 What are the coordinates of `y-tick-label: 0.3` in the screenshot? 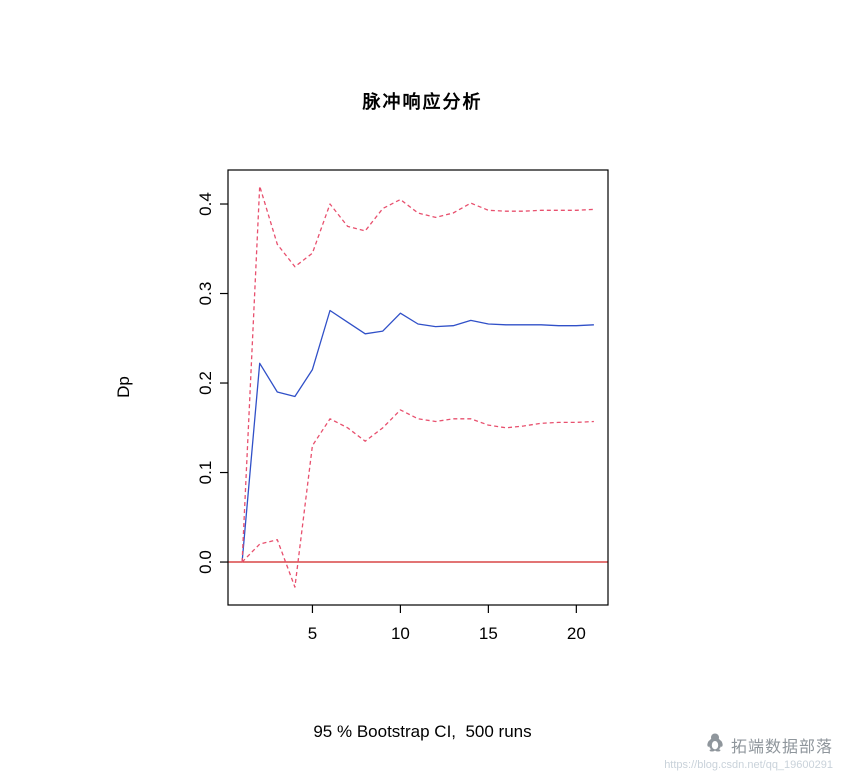 It's located at (205, 294).